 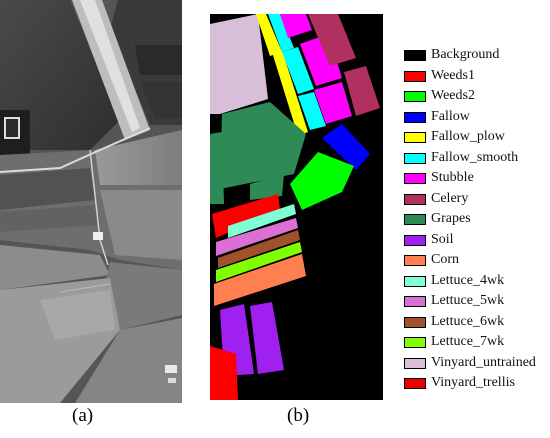 I want to click on legend-label: Lettuce_5wk, so click(x=468, y=300).